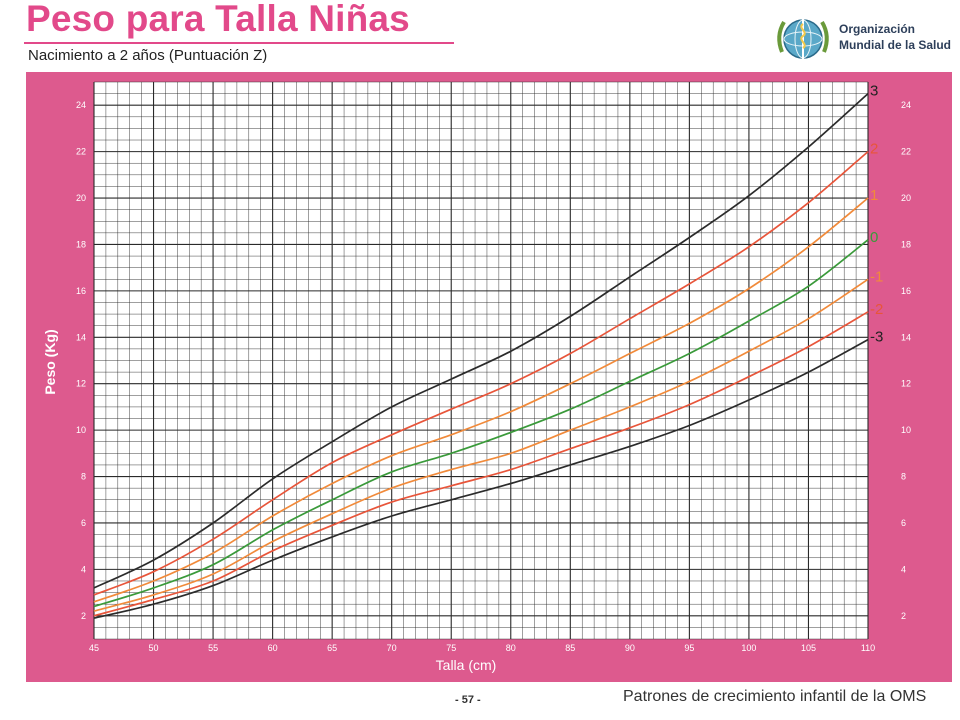  I want to click on x-tick-label: 75, so click(451, 648).